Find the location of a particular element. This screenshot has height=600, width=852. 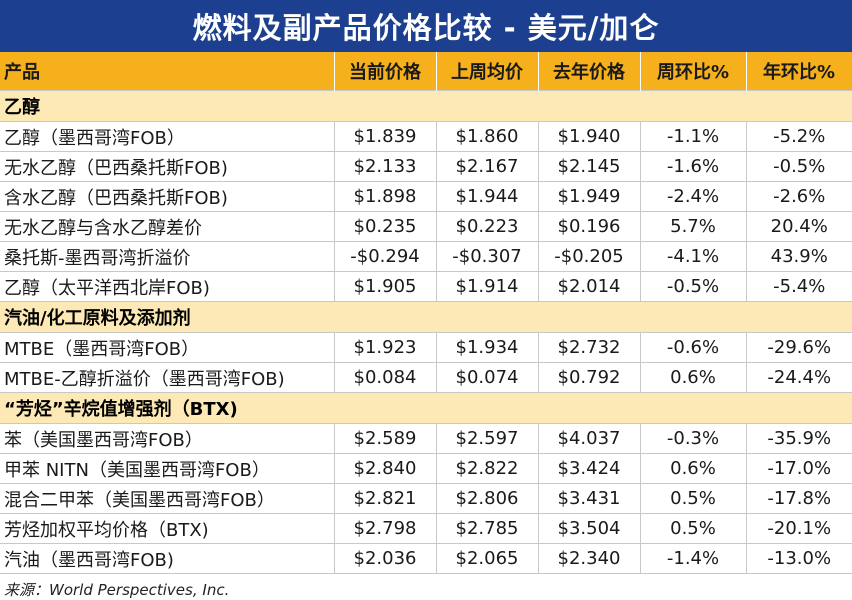

col-header-wow-change: 周环比% is located at coordinates (693, 71).